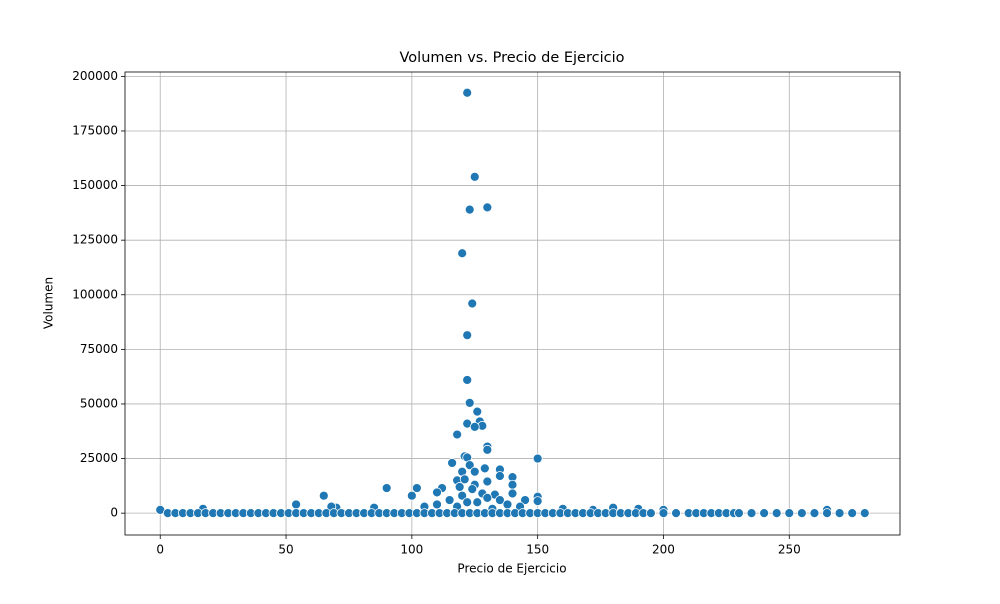  What do you see at coordinates (95, 240) in the screenshot?
I see `y-tick-label: 125000` at bounding box center [95, 240].